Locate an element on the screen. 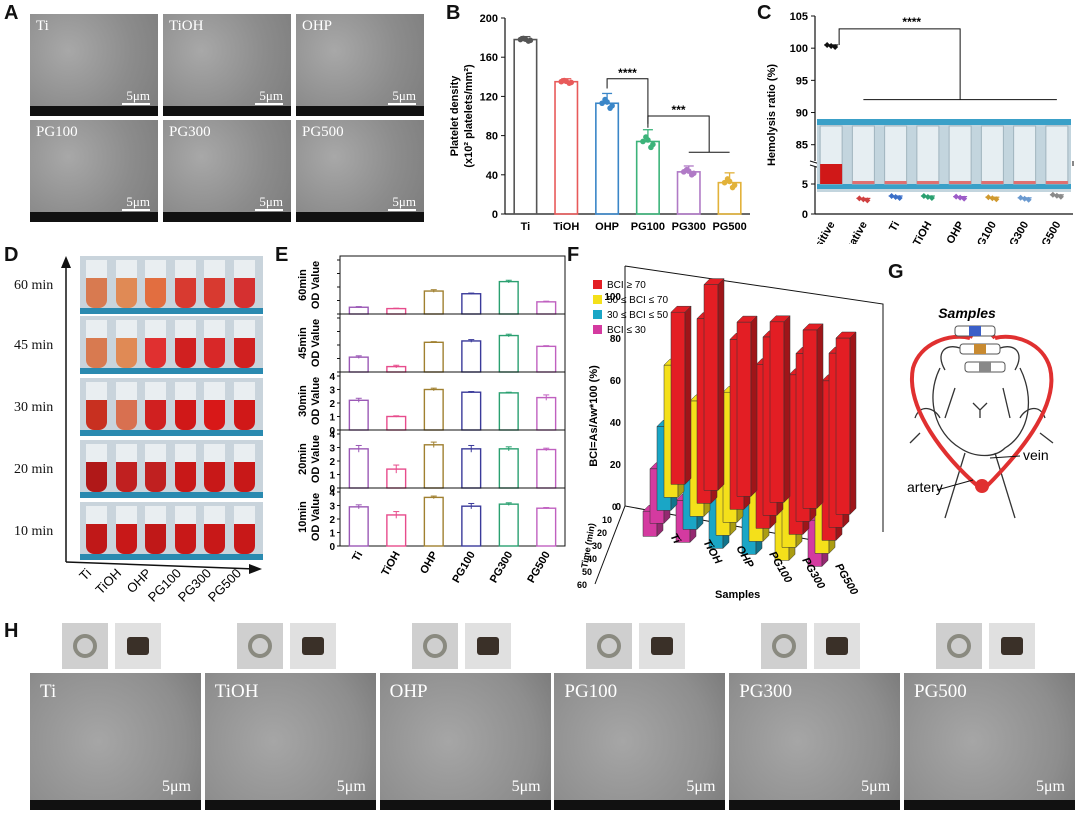  x-tick-label: PG500 is located at coordinates (539, 568).